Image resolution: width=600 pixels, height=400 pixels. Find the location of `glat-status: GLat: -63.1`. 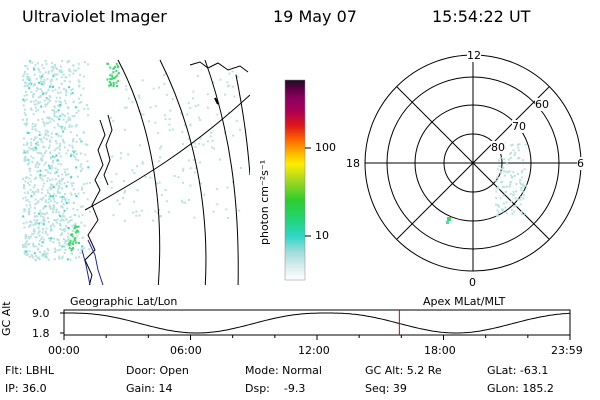

glat-status: GLat: -63.1 is located at coordinates (518, 370).